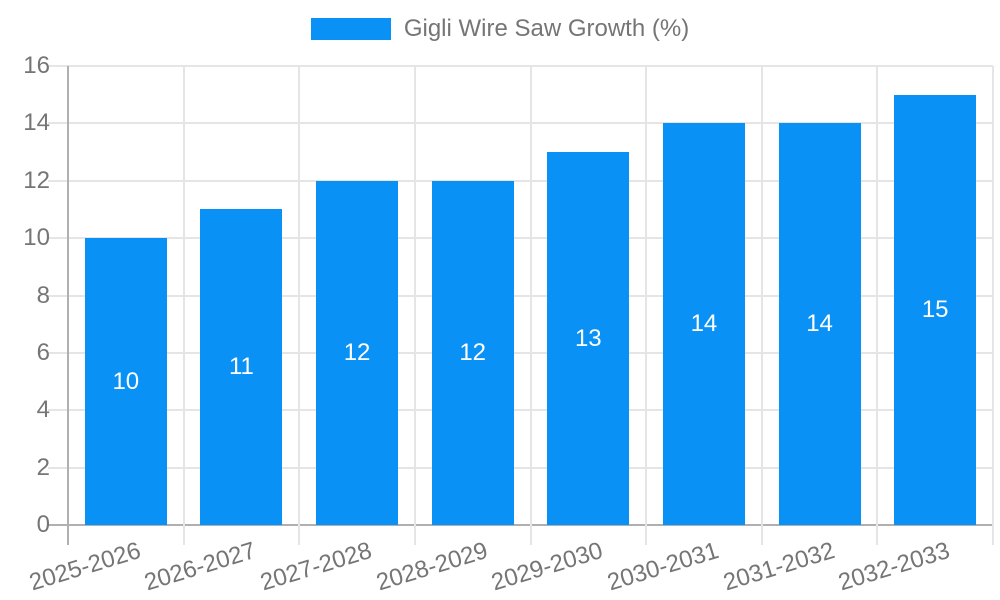  I want to click on bar-value-label: 15, so click(935, 309).